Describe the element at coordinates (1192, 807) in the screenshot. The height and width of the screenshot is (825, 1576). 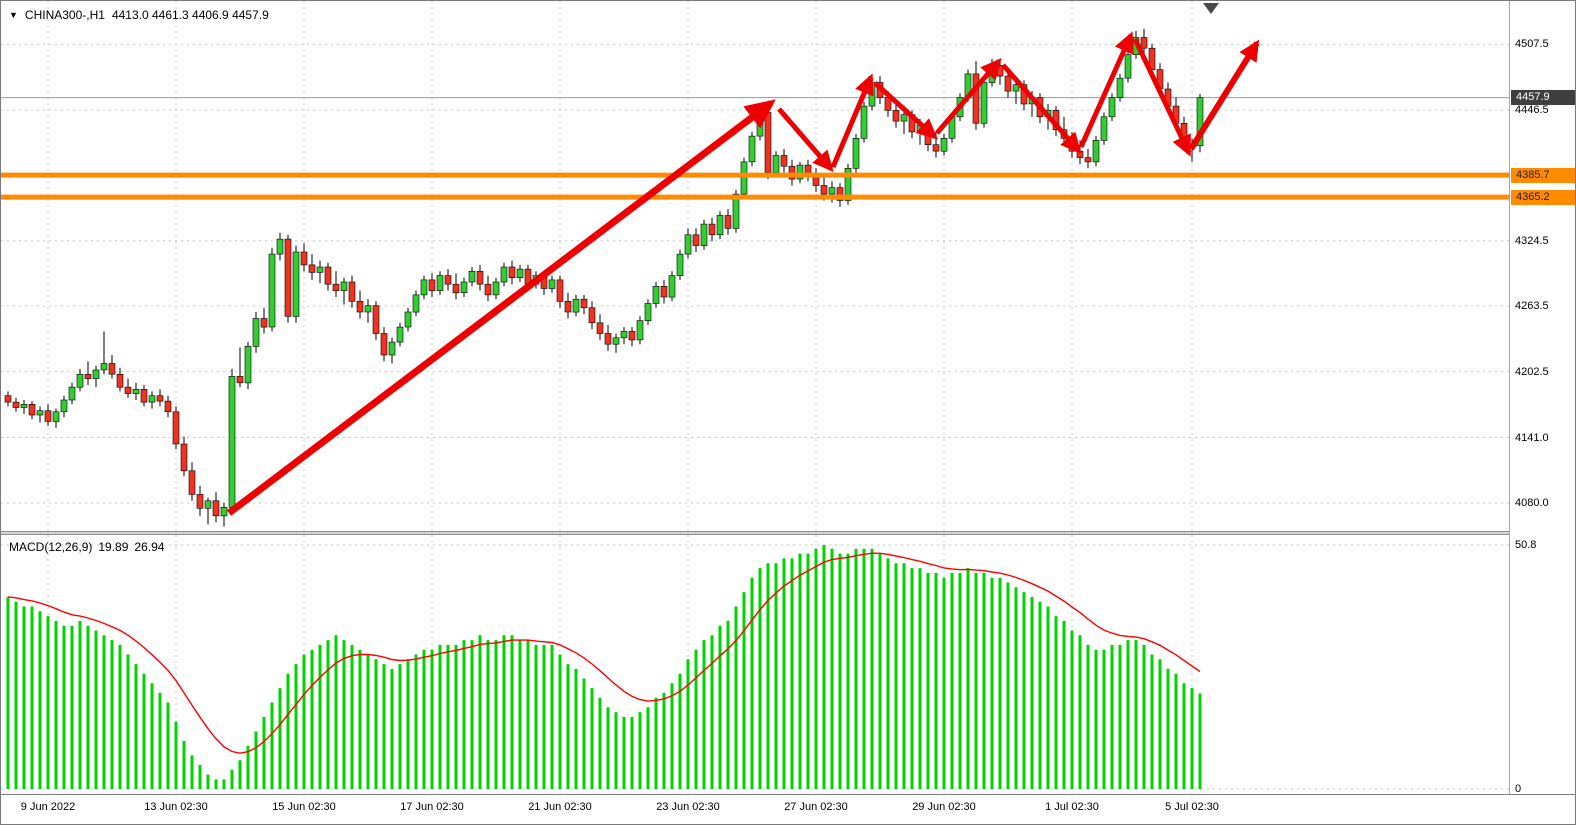
I see `time-axis-label: 5 Jul 02:30` at that location.